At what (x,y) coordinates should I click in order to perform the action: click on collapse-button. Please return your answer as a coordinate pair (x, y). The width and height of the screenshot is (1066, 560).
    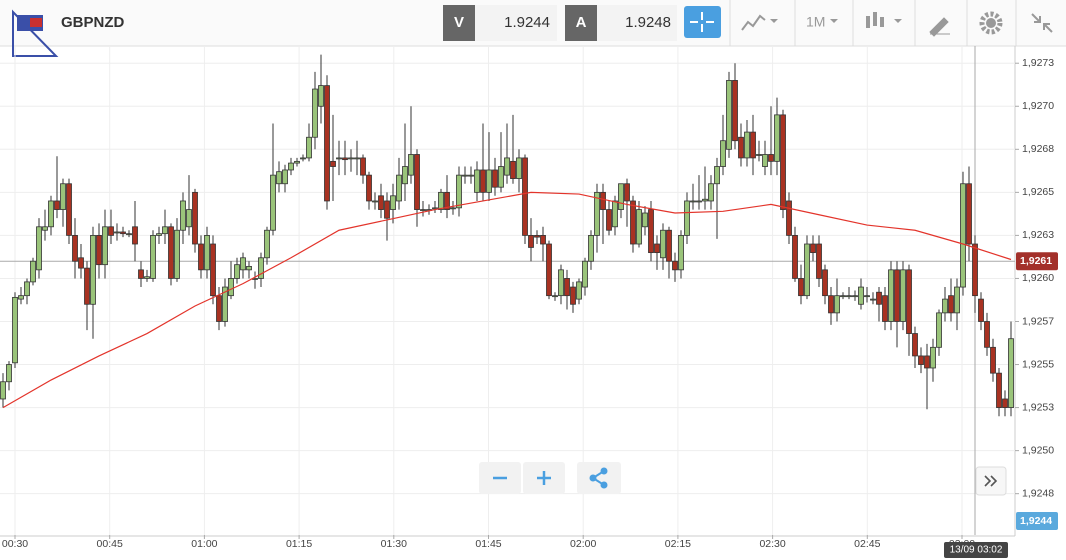
    Looking at the image, I should click on (1042, 23).